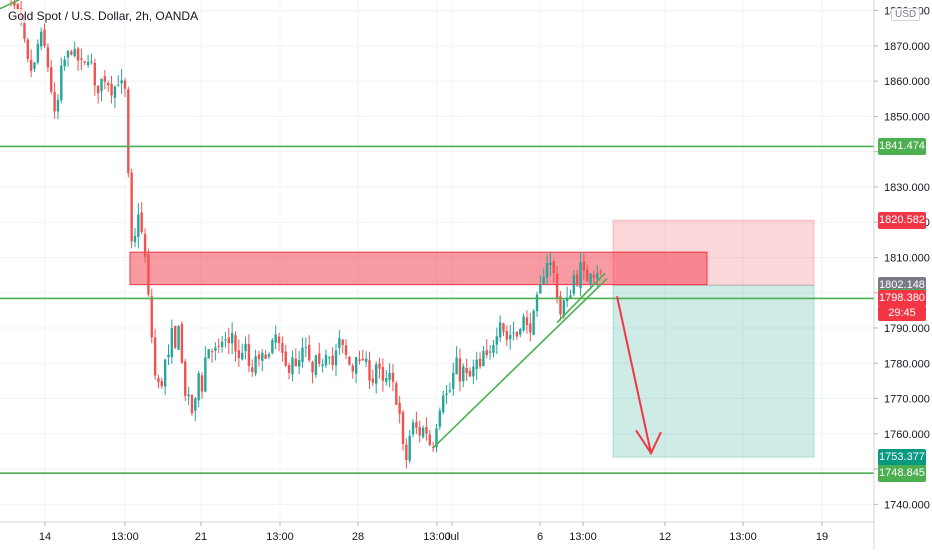 This screenshot has width=932, height=555. What do you see at coordinates (907, 258) in the screenshot?
I see `y-tick-label: 1810.000` at bounding box center [907, 258].